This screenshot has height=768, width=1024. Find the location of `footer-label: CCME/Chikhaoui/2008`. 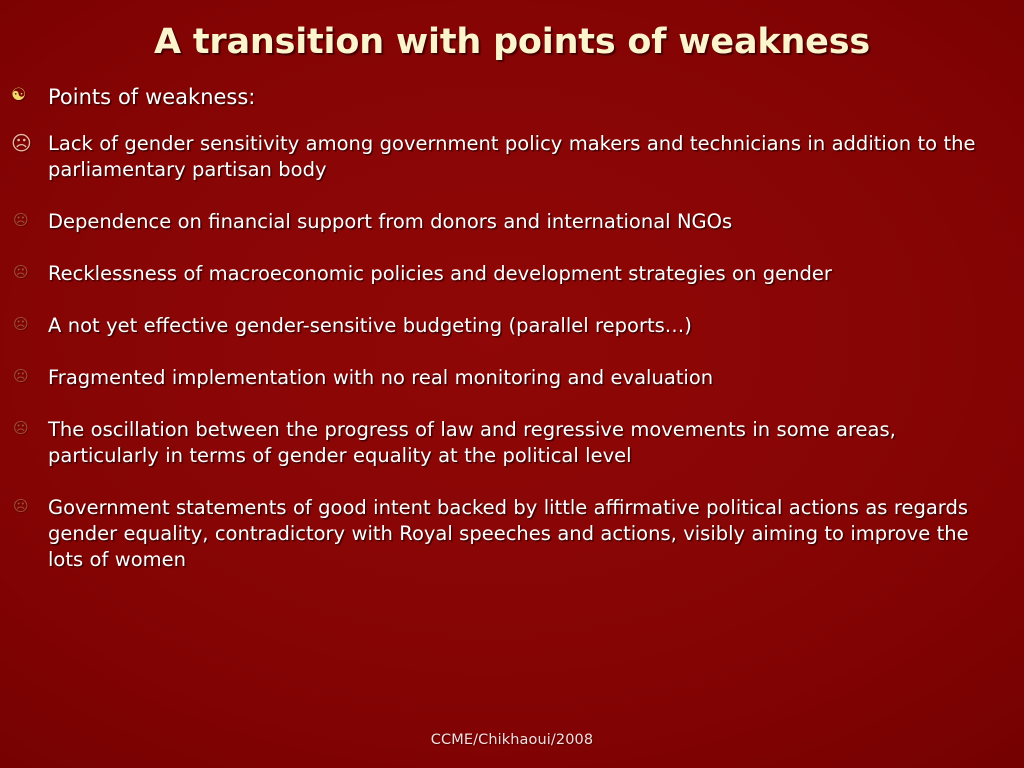

footer-label: CCME/Chikhaoui/2008 is located at coordinates (512, 740).